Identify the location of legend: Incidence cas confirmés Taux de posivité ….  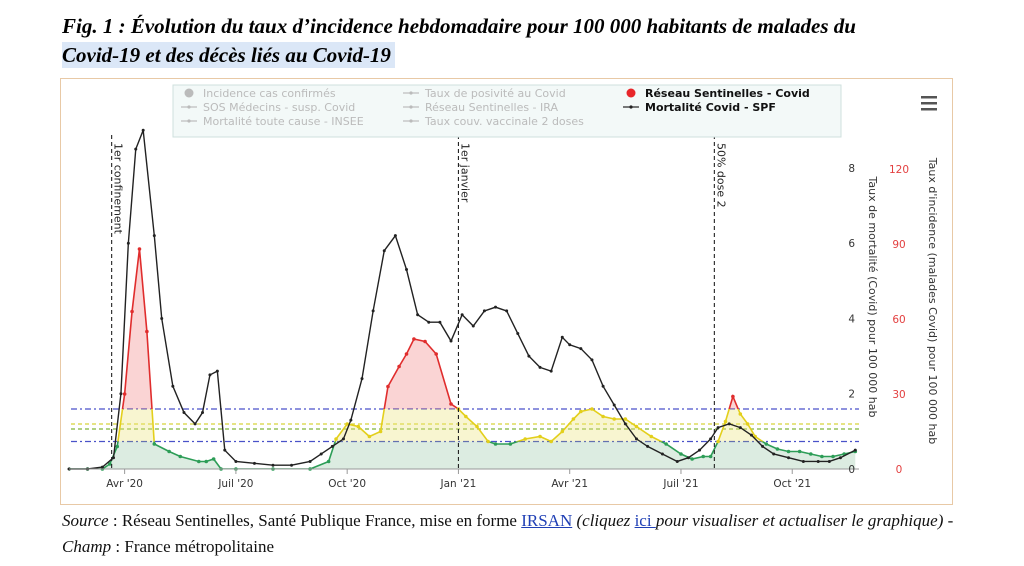
(507, 111).